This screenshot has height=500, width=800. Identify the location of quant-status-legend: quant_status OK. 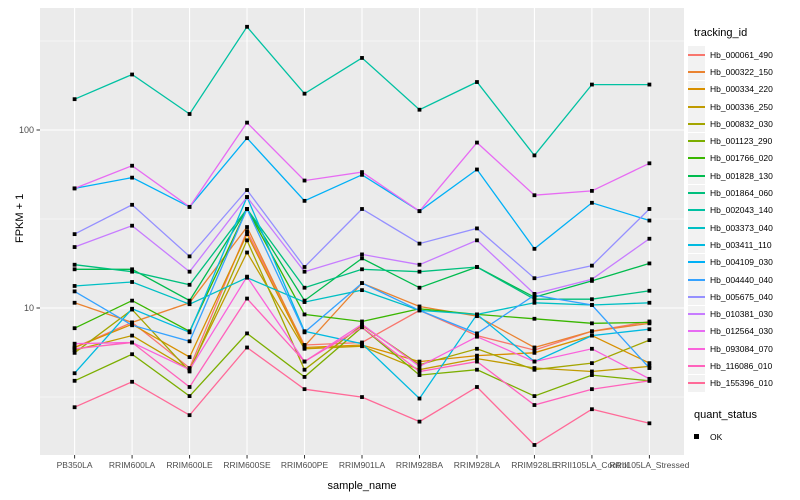
(744, 427).